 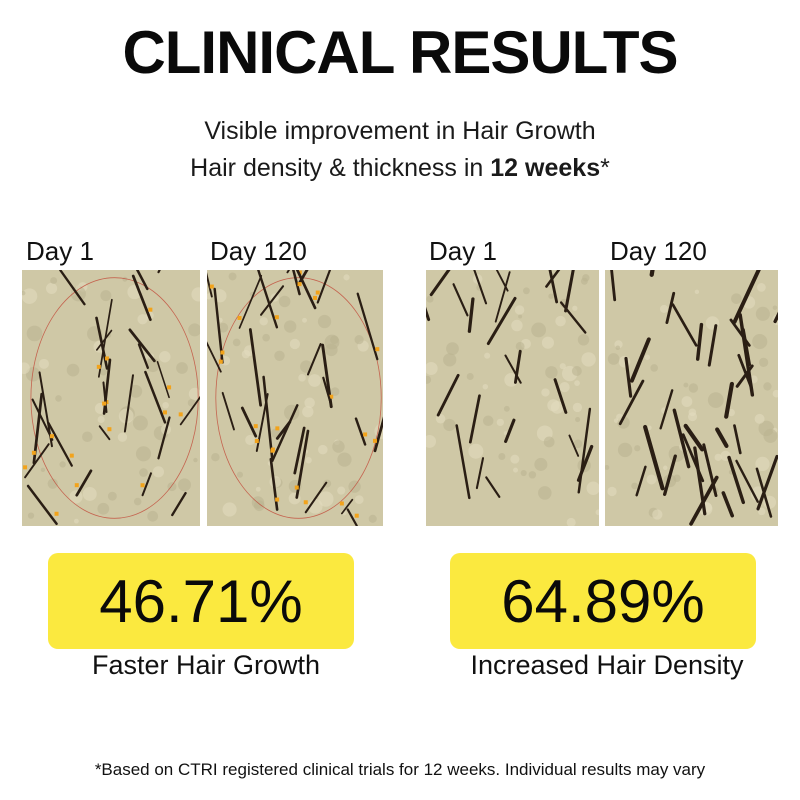 What do you see at coordinates (605, 168) in the screenshot?
I see `subtitle-line-2-suffix: *` at bounding box center [605, 168].